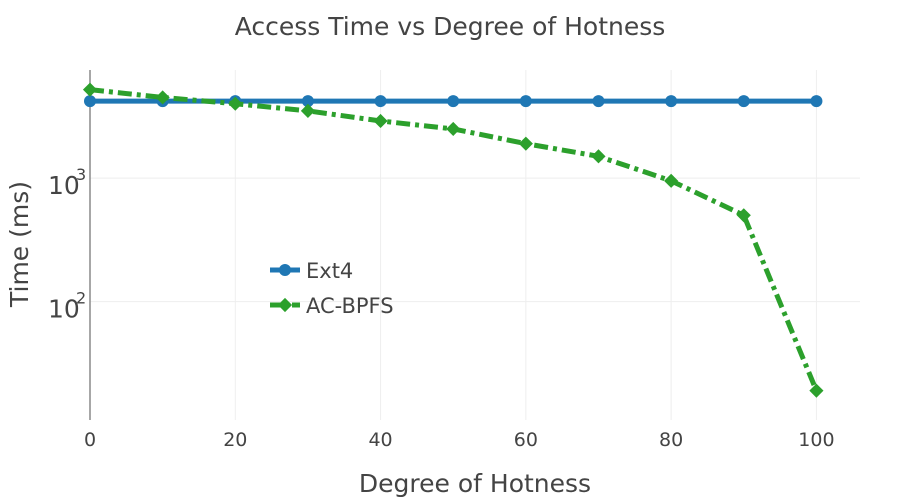  I want to click on legend-marker-ext4, so click(285, 270).